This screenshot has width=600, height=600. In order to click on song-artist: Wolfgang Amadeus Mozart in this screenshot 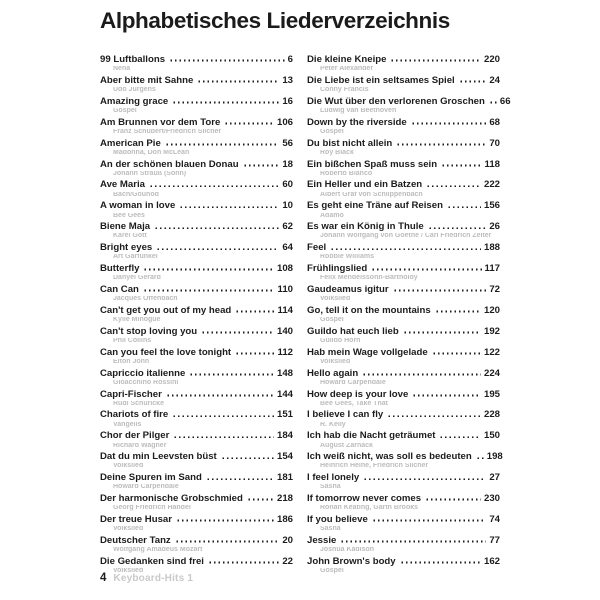, I will do `click(158, 550)`.